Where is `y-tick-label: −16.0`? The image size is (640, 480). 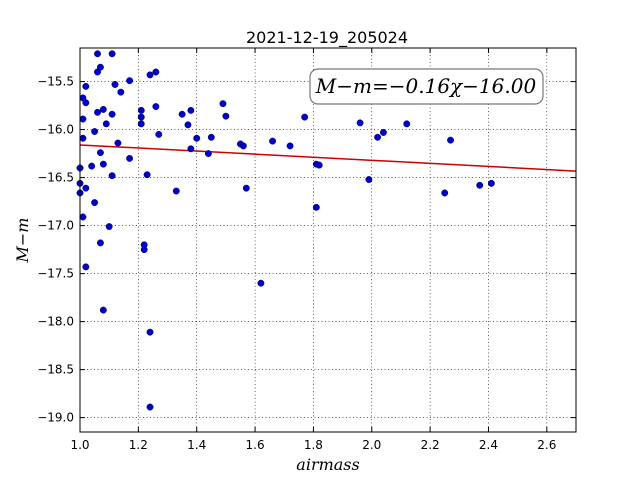
y-tick-label: −16.0 is located at coordinates (55, 130).